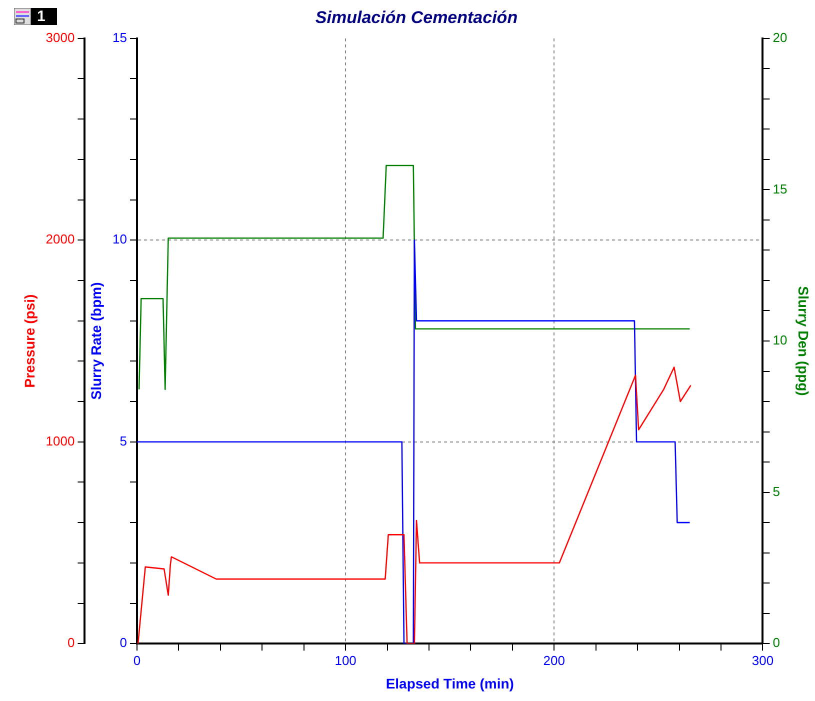 This screenshot has width=815, height=701. Describe the element at coordinates (123, 642) in the screenshot. I see `y2-tick-label: 0` at that location.